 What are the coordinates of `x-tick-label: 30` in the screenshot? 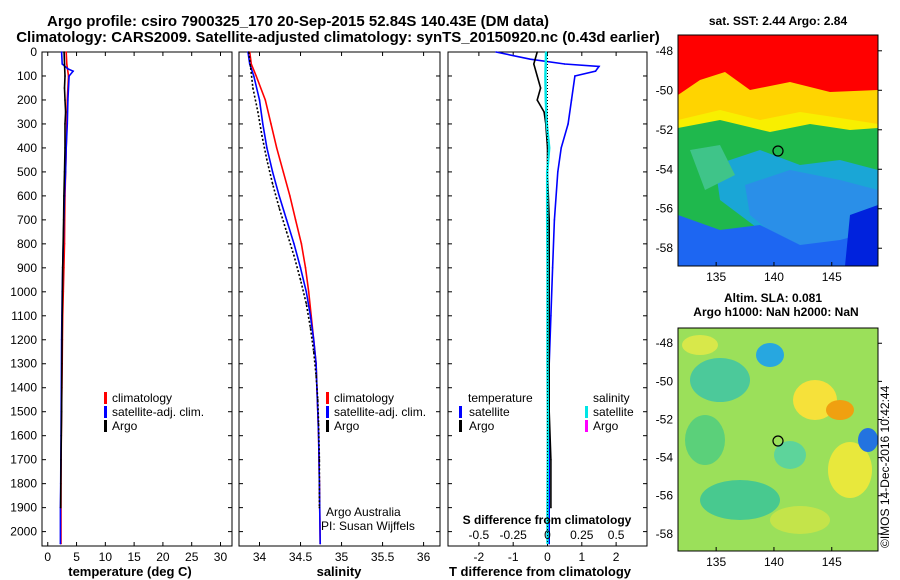 It's located at (221, 557).